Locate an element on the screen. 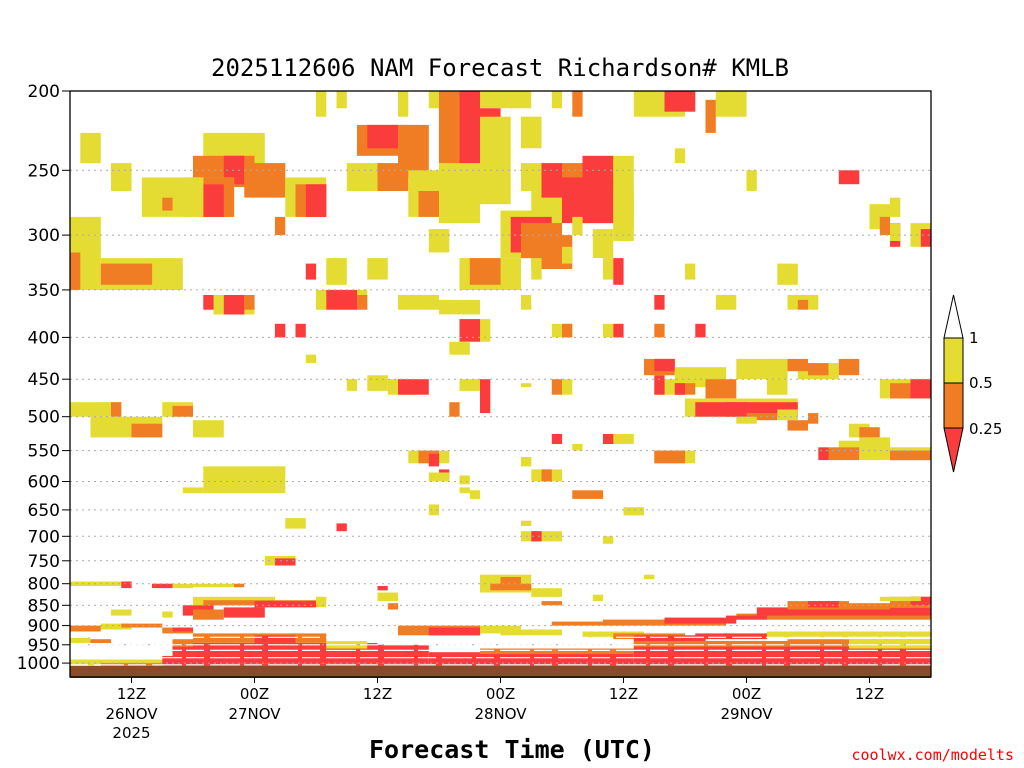  x-tick-date-0: 26NOV is located at coordinates (131, 714).